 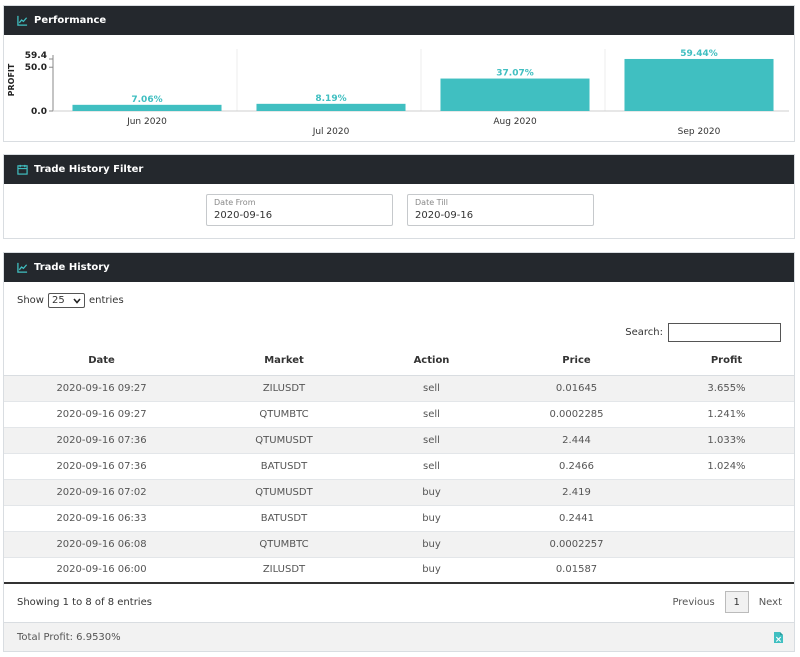 I want to click on cell-profit: 1.241%, so click(x=726, y=414).